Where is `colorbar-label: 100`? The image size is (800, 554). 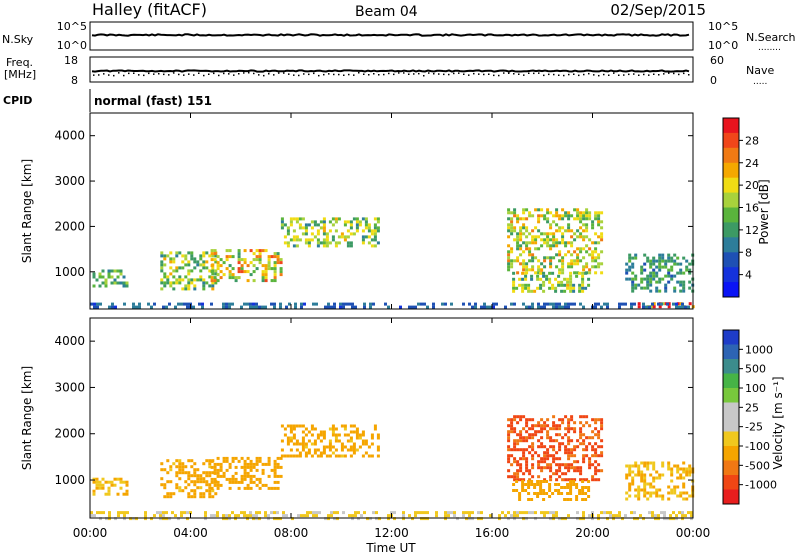
colorbar-label: 100 is located at coordinates (755, 388).